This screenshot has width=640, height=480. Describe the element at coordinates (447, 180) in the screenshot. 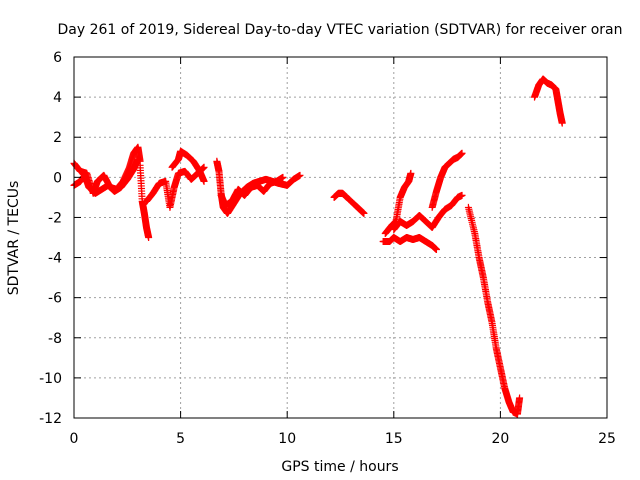

I see `series-arc12` at that location.